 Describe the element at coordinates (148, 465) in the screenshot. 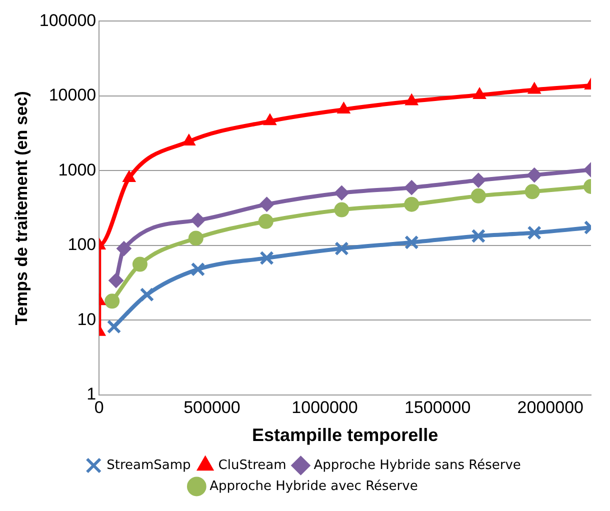

I see `legend-label: StreamSamp` at that location.